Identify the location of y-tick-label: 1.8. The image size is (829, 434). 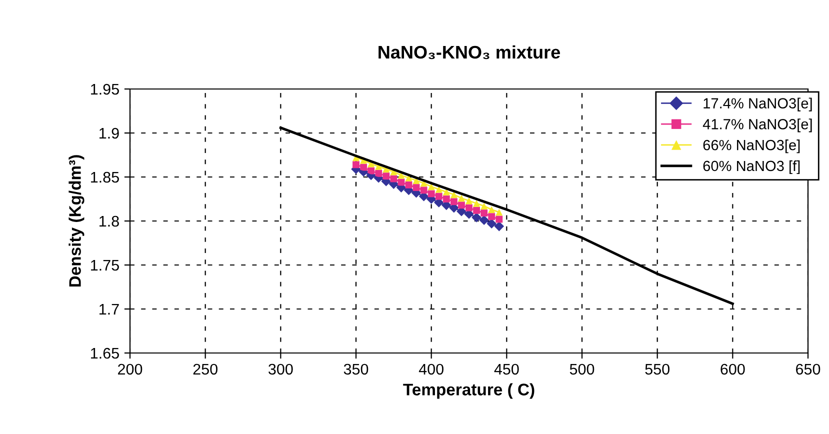
(109, 221).